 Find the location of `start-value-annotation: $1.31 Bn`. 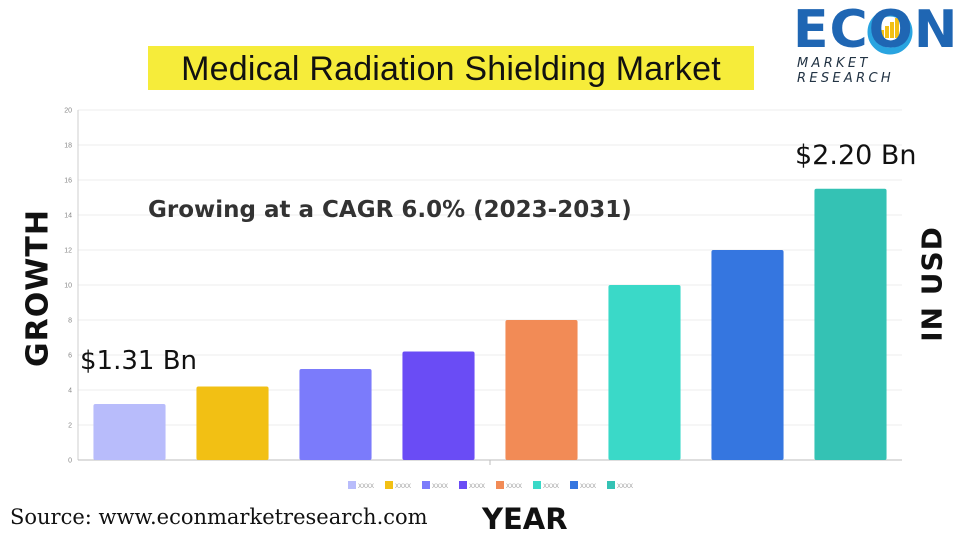

start-value-annotation: $1.31 Bn is located at coordinates (139, 361).